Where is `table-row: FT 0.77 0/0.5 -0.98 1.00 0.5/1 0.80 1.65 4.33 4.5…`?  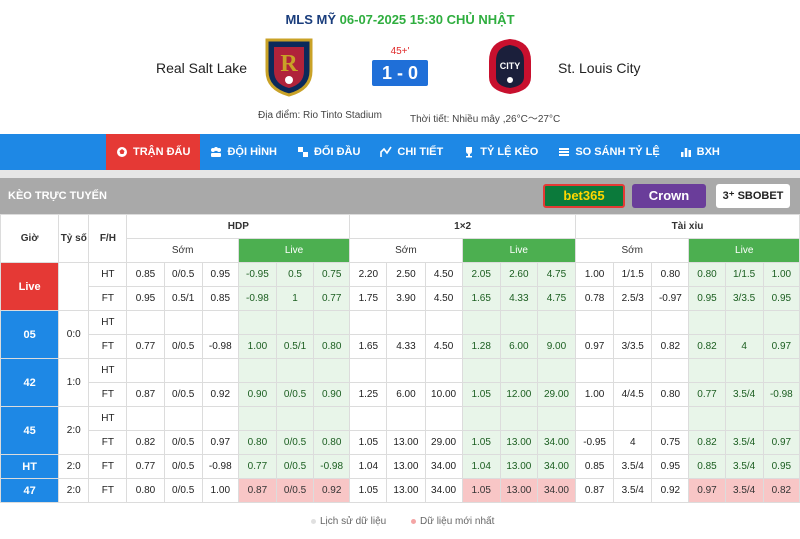
table-row: FT 0.77 0/0.5 -0.98 1.00 0.5/1 0.80 1.65 4.33 4.5… is located at coordinates (400, 346).